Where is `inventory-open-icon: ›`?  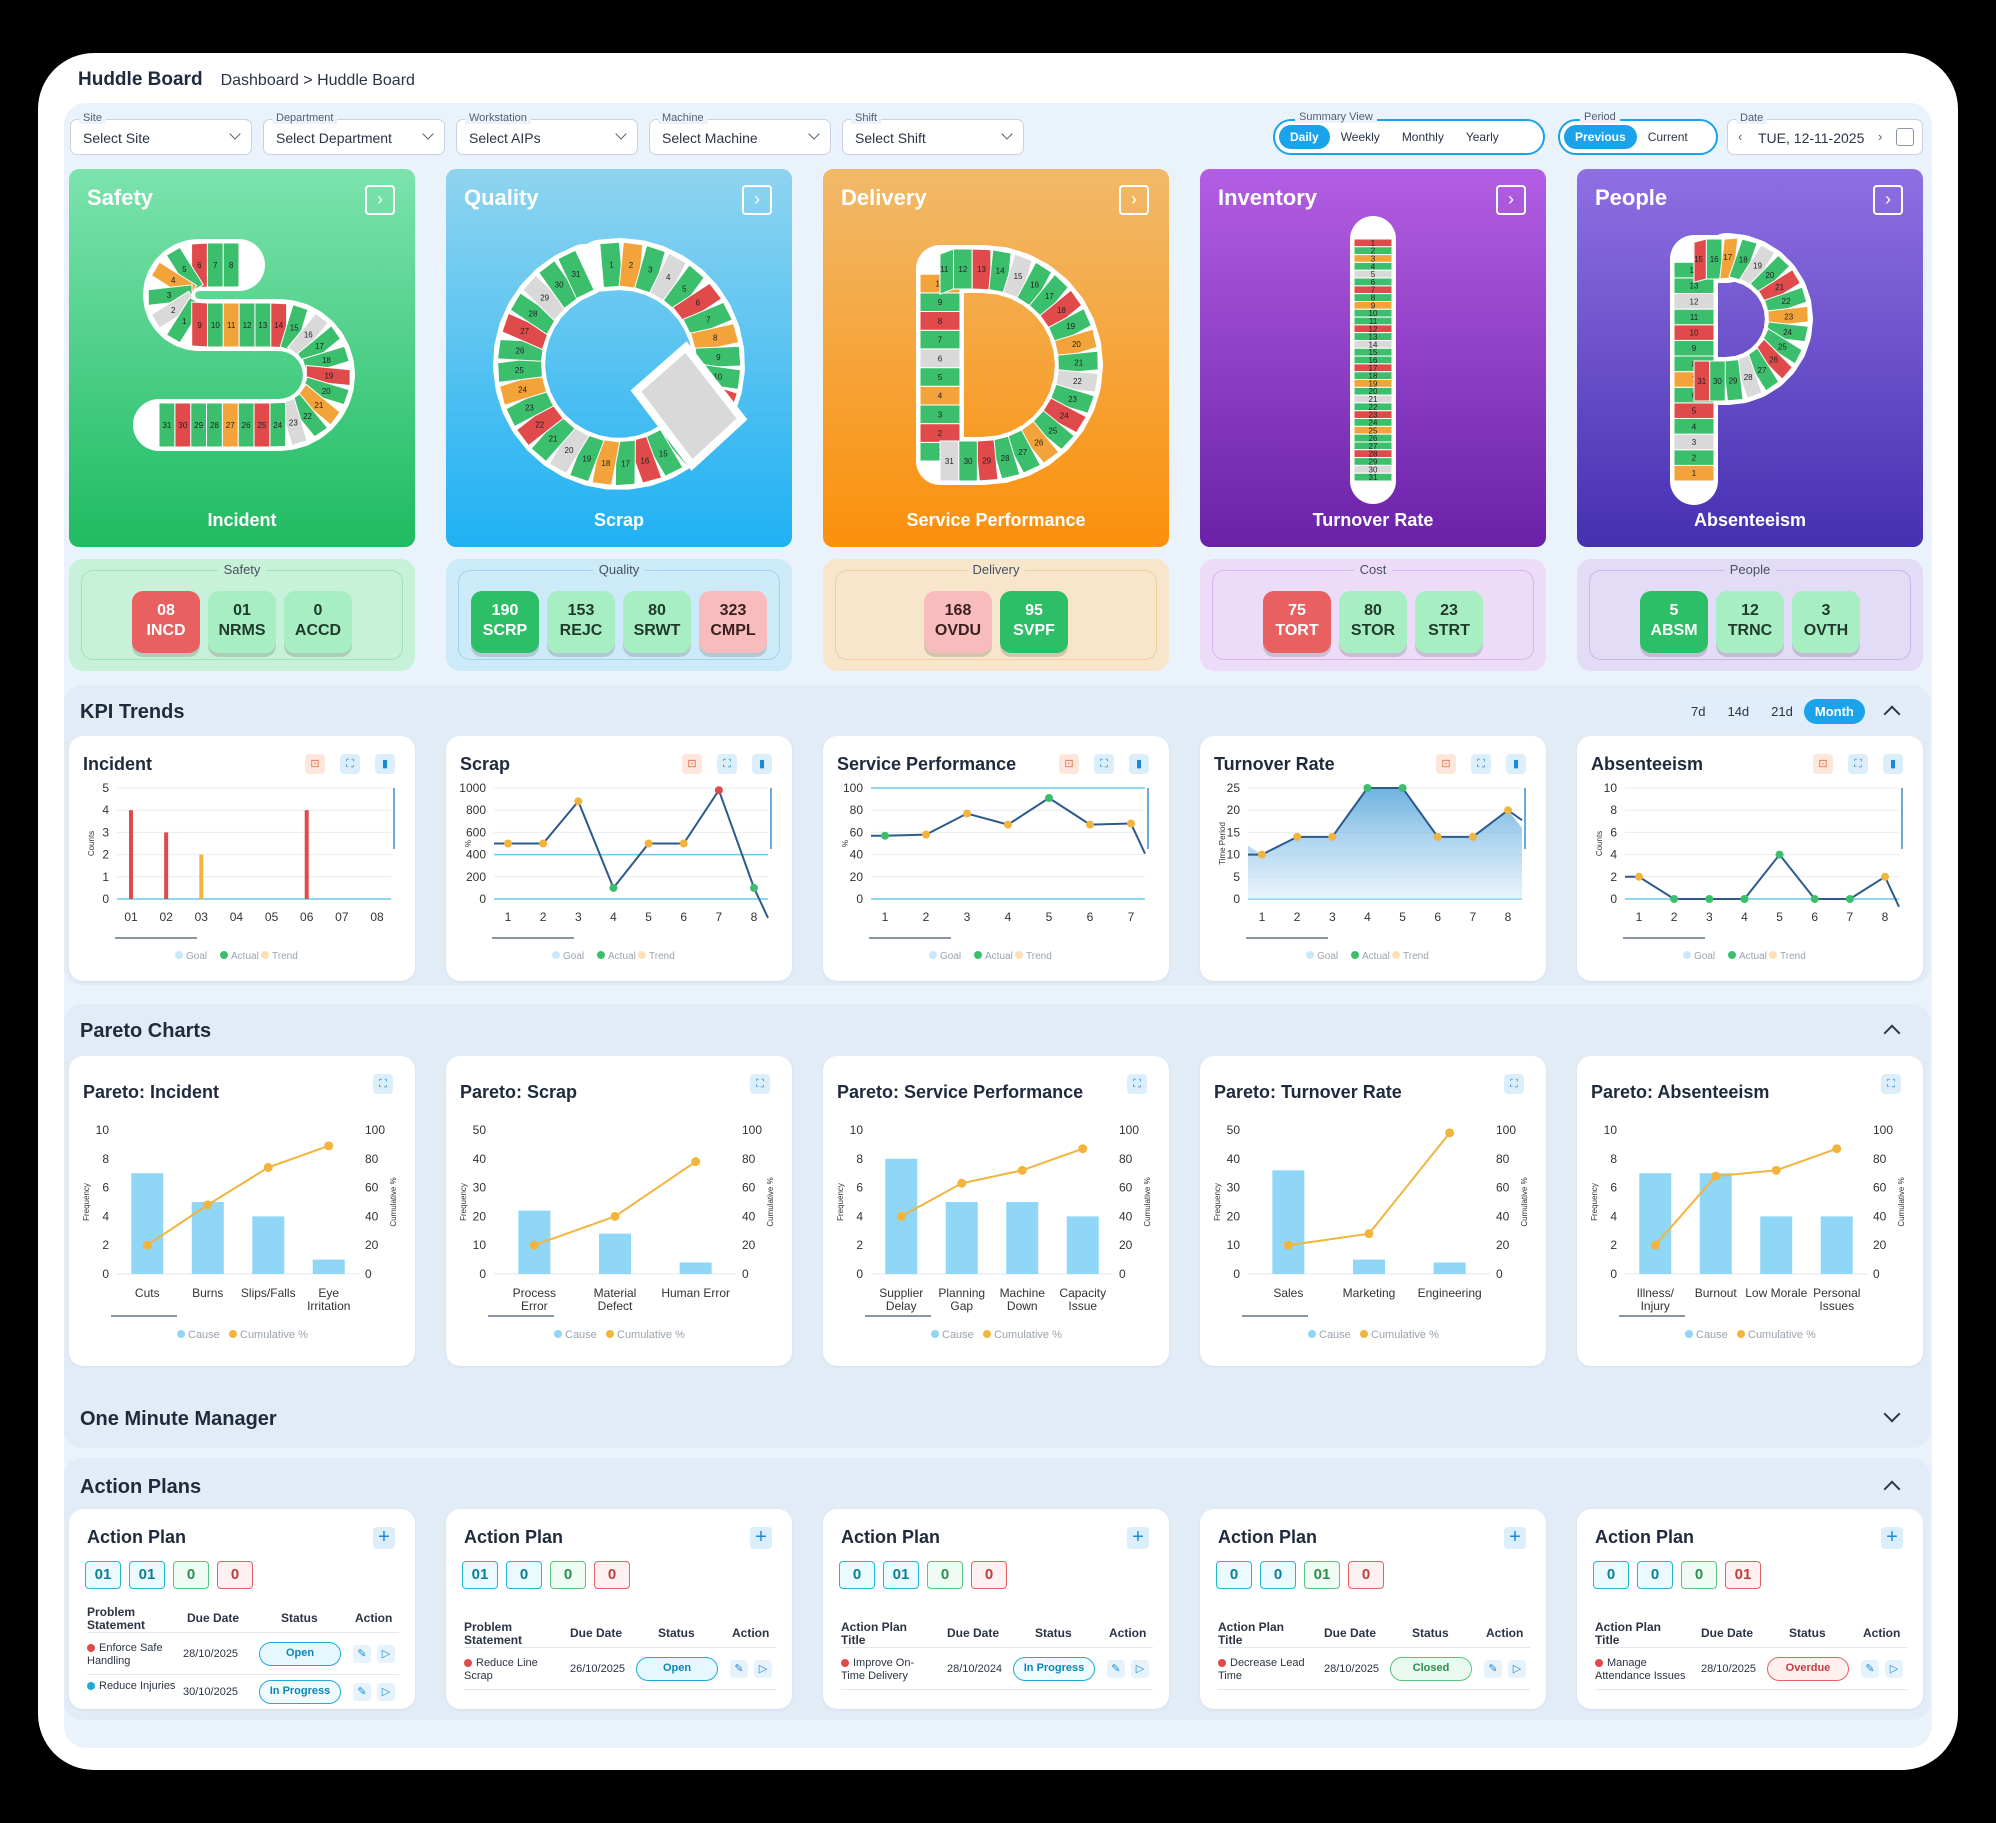 inventory-open-icon: › is located at coordinates (1511, 200).